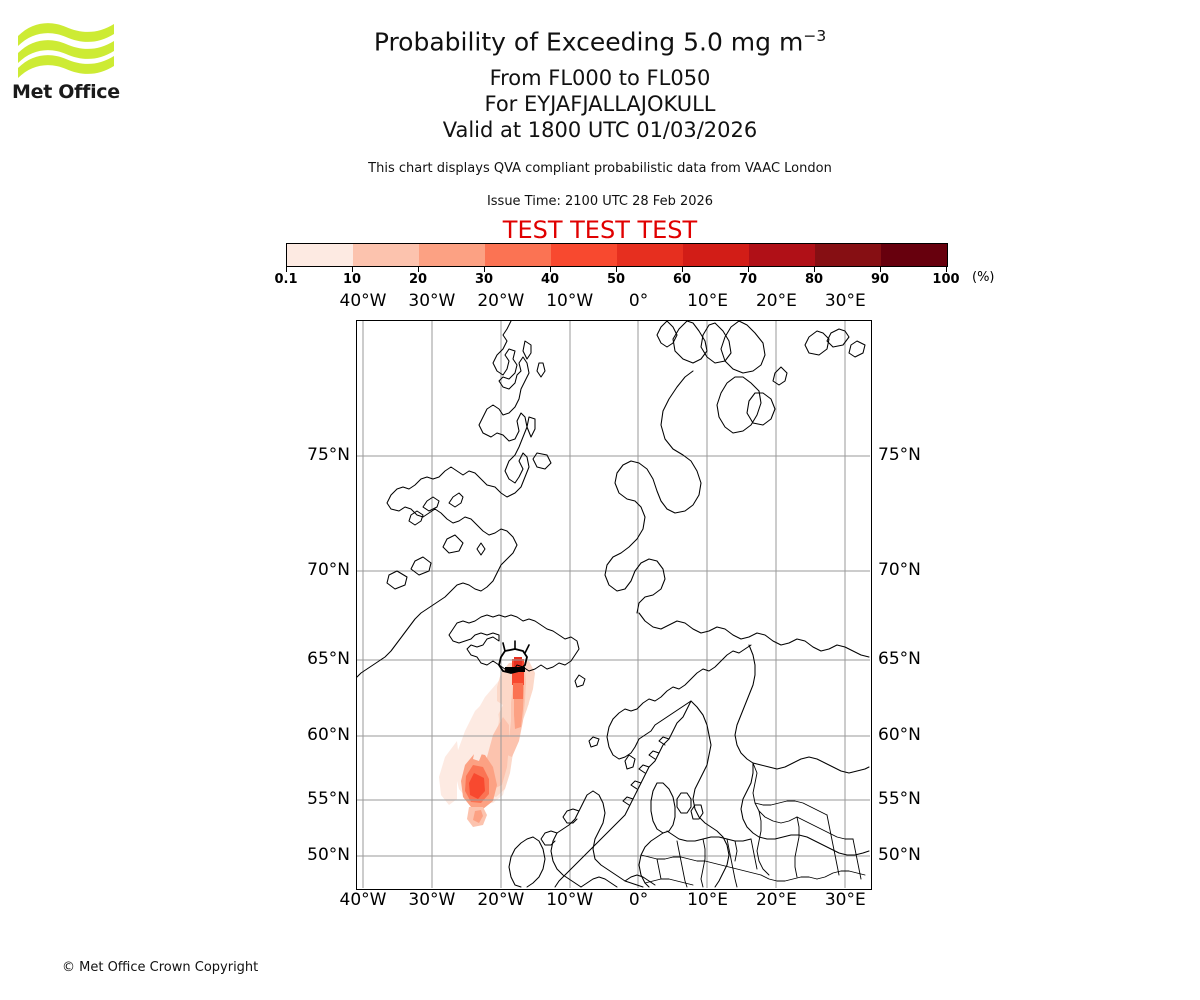  Describe the element at coordinates (418, 279) in the screenshot. I see `colorbar-tick-label: 20` at that location.